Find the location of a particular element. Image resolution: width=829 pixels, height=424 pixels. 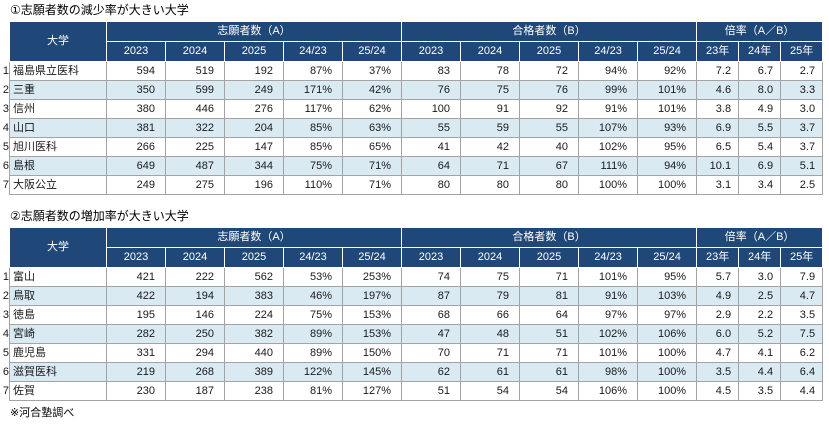

value-cell: 6.9 is located at coordinates (760, 166).